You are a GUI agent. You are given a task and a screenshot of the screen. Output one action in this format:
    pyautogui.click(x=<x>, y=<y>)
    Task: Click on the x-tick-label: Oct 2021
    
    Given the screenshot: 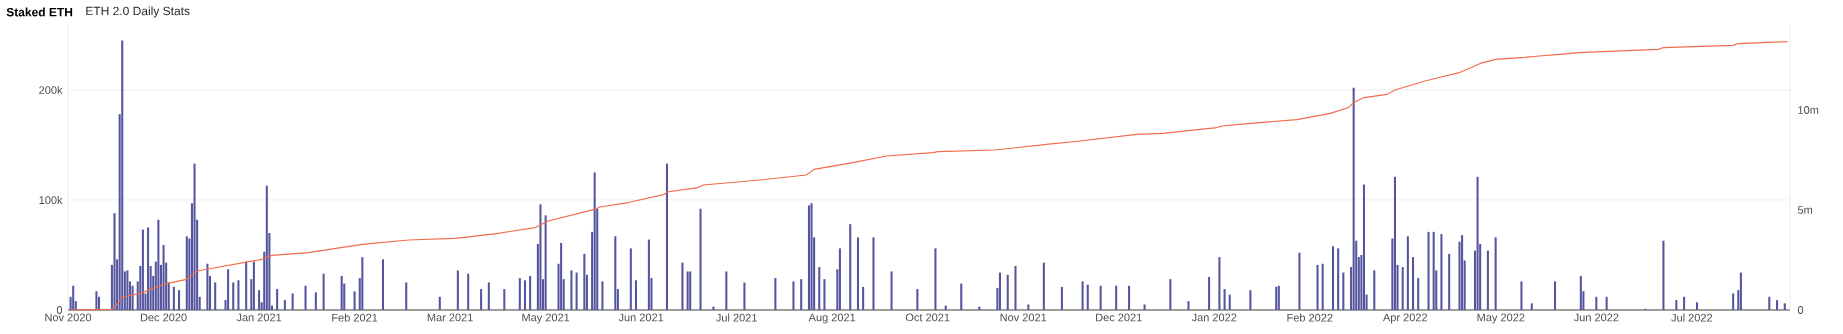 What is the action you would take?
    pyautogui.click(x=927, y=317)
    